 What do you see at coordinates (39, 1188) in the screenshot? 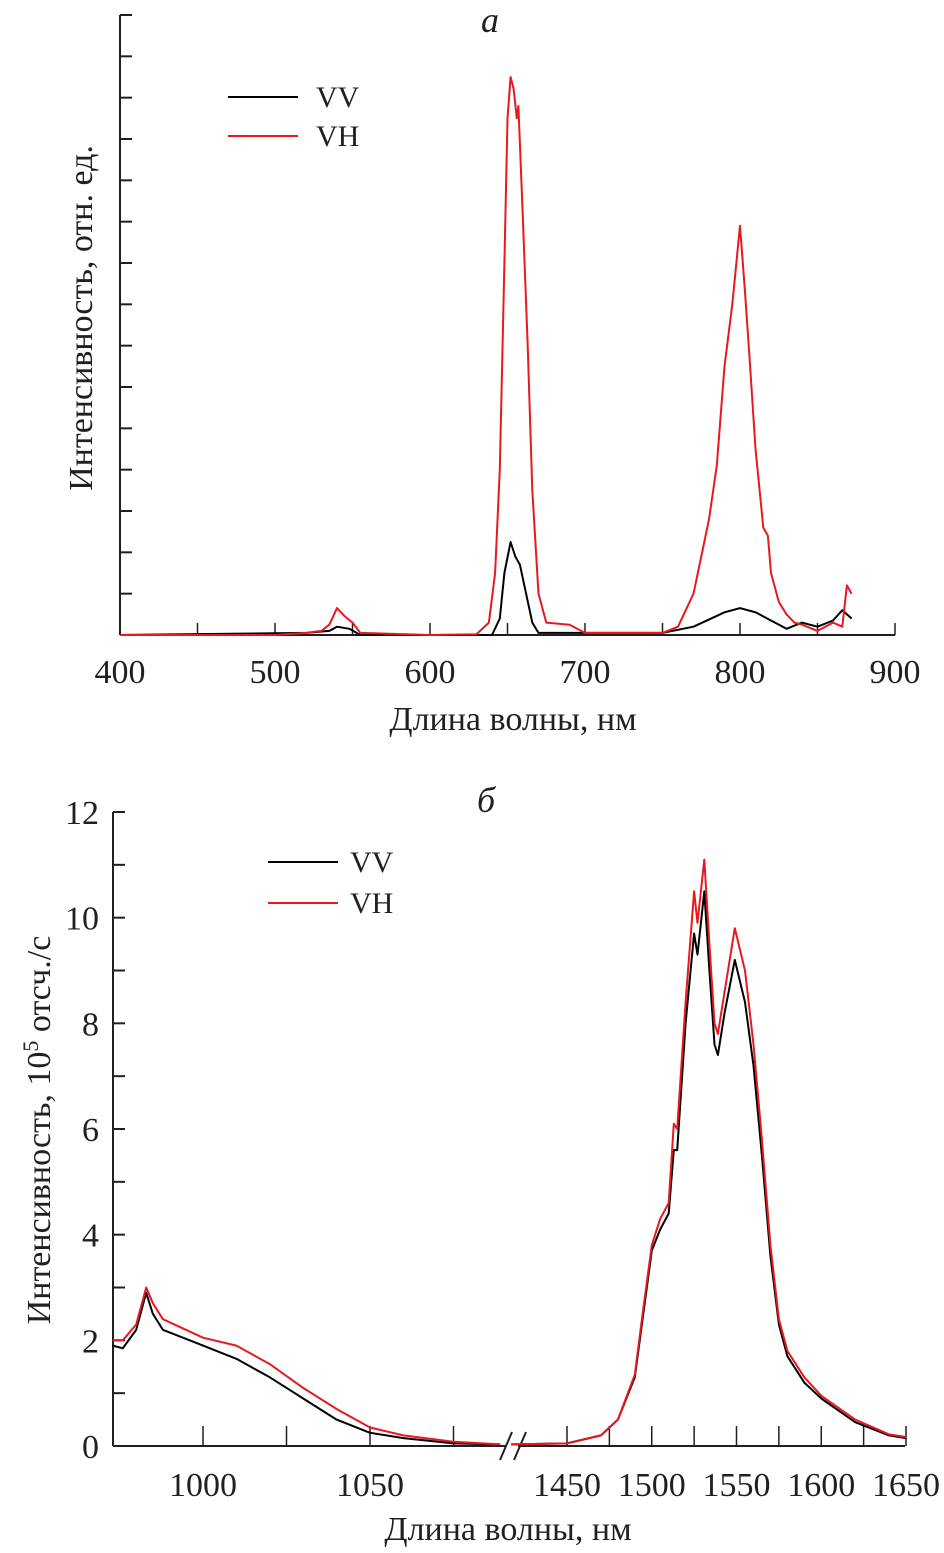
I see `y-axis-title-b-main: Интенсивность, 10` at bounding box center [39, 1188].